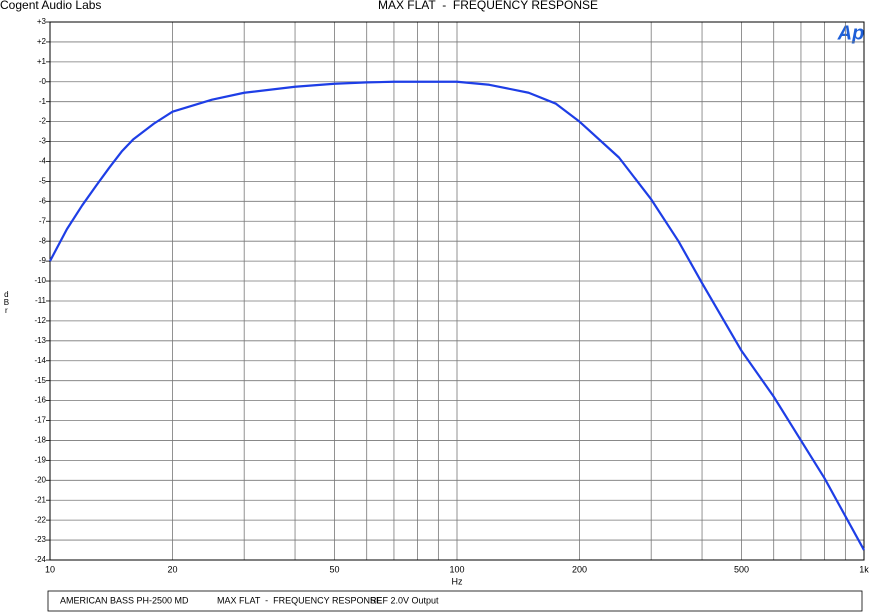  Describe the element at coordinates (40, 280) in the screenshot. I see `y-tick-label: -10` at that location.